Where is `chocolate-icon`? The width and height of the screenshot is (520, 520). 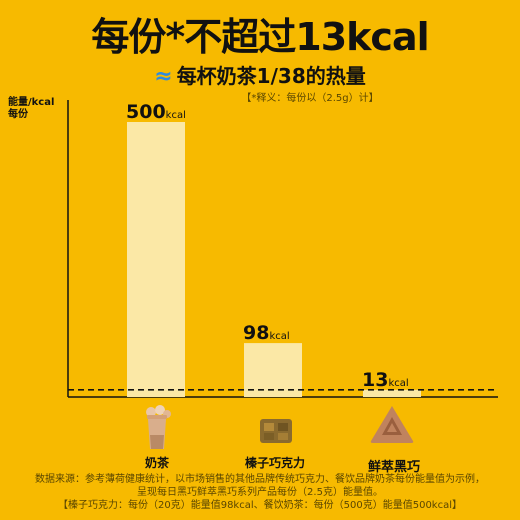
chocolate-icon is located at coordinates (276, 431).